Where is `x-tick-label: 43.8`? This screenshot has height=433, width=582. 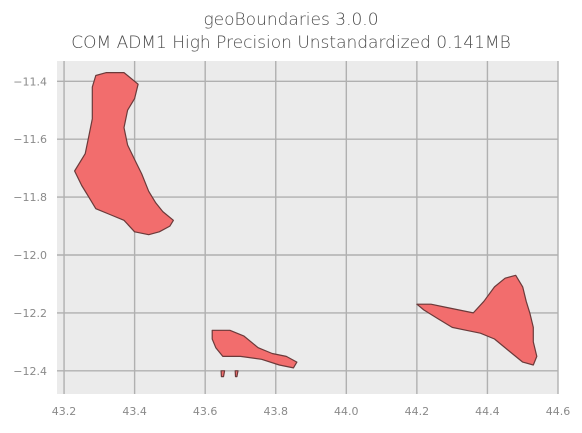
x-tick-label: 43.8 is located at coordinates (275, 411).